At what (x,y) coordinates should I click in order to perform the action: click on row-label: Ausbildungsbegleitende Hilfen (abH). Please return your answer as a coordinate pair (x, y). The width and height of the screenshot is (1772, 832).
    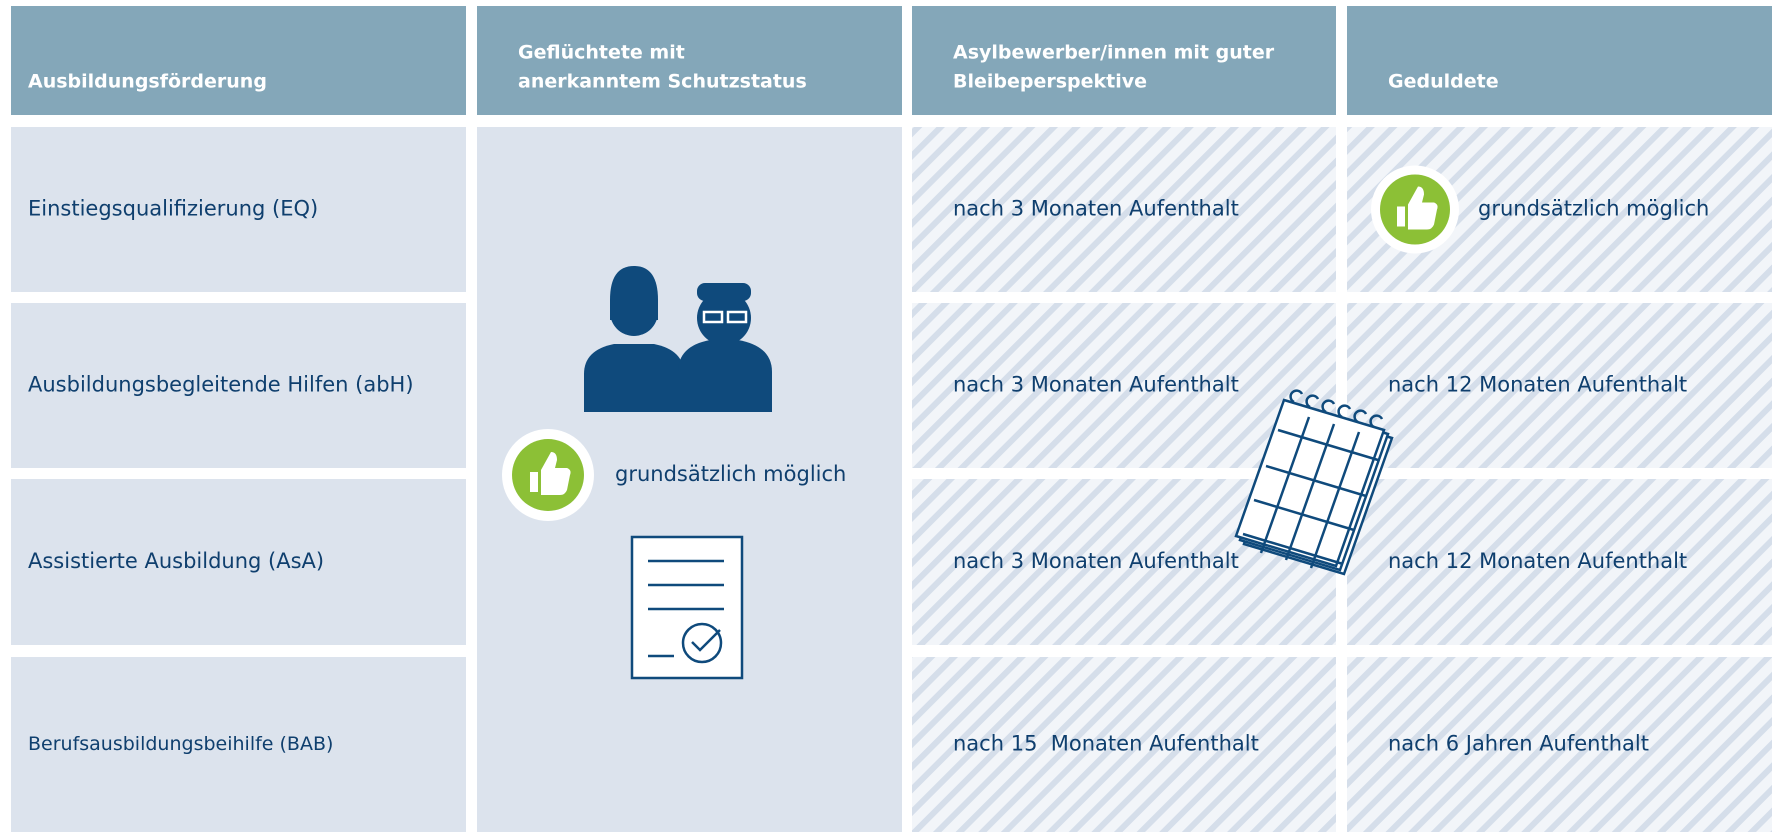
    Looking at the image, I should click on (221, 385).